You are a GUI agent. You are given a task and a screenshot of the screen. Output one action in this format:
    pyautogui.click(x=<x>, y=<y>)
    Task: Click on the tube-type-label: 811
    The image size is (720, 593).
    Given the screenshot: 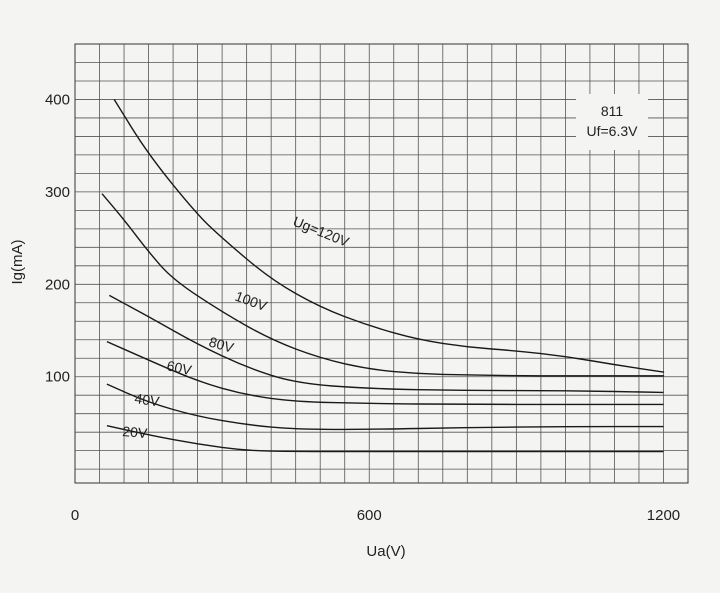 What is the action you would take?
    pyautogui.click(x=612, y=111)
    